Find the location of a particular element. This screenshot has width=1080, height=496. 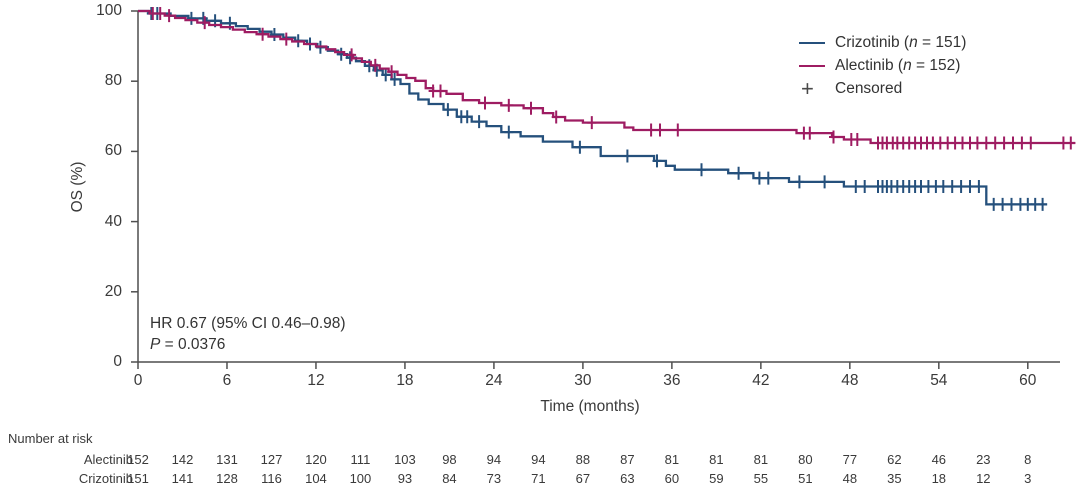

y-axis-title: OS (%) is located at coordinates (77, 187).